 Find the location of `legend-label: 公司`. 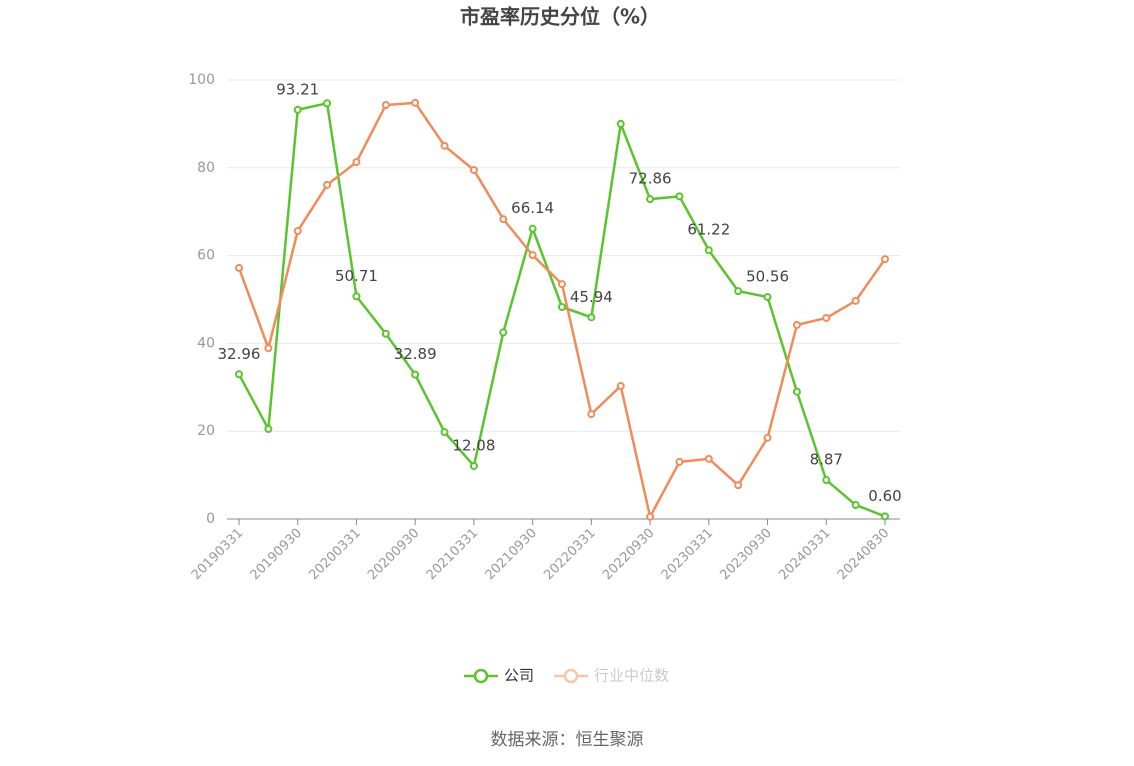

legend-label: 公司 is located at coordinates (519, 676).